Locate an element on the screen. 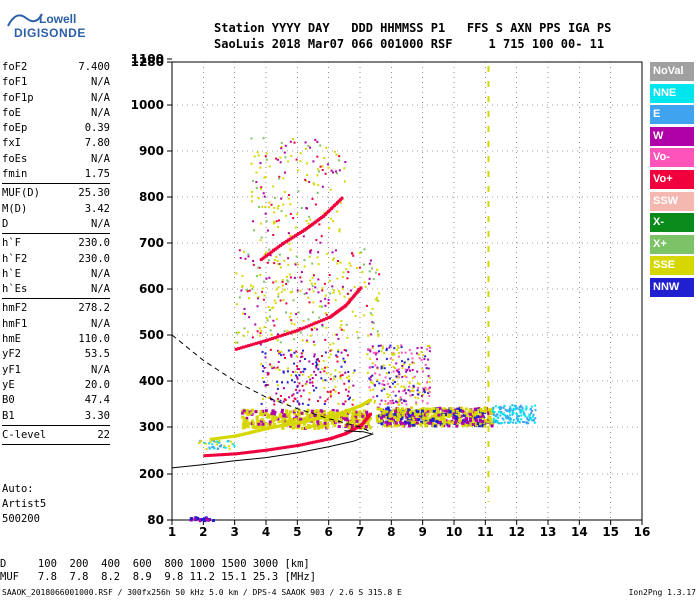  legend-item: Vo+ is located at coordinates (672, 179).